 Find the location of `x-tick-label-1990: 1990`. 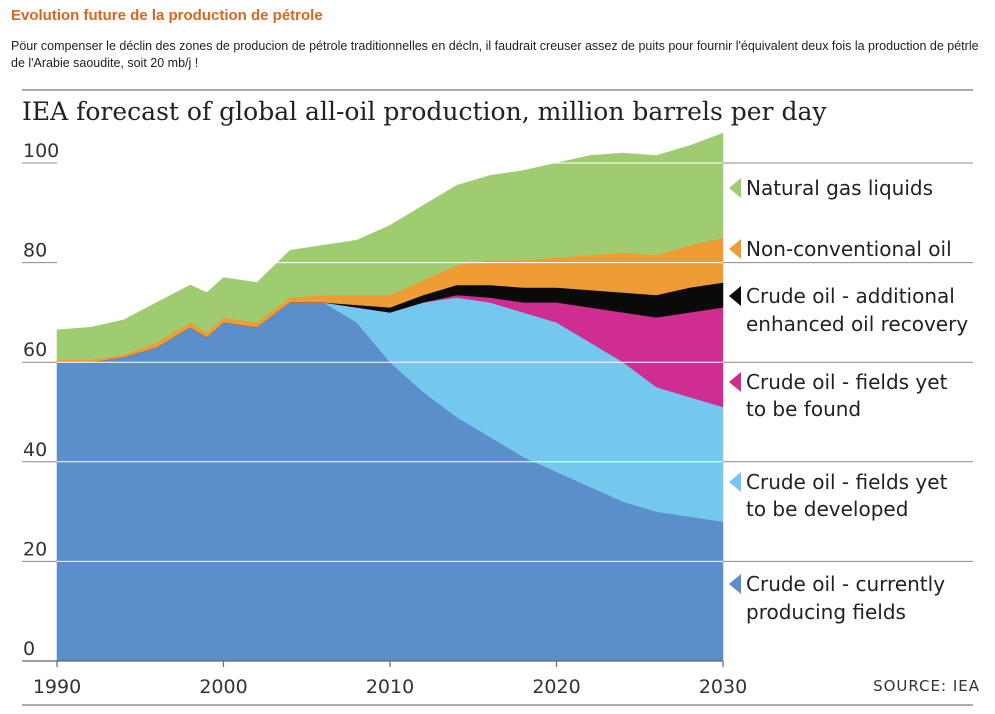

x-tick-label-1990: 1990 is located at coordinates (57, 687).